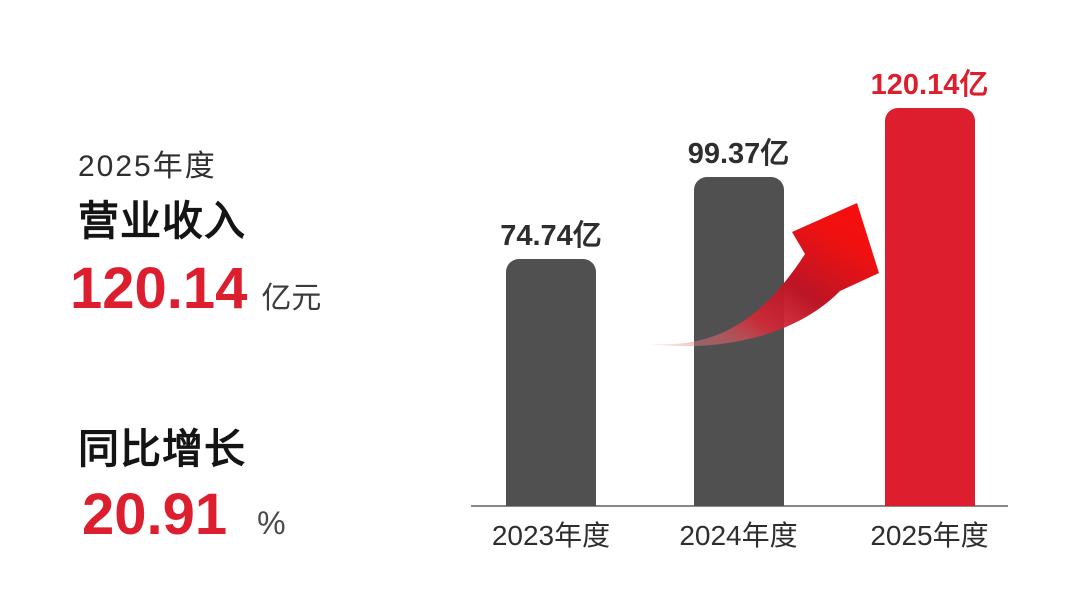 This screenshot has height=609, width=1080. What do you see at coordinates (739, 506) in the screenshot?
I see `x-axis-line` at bounding box center [739, 506].